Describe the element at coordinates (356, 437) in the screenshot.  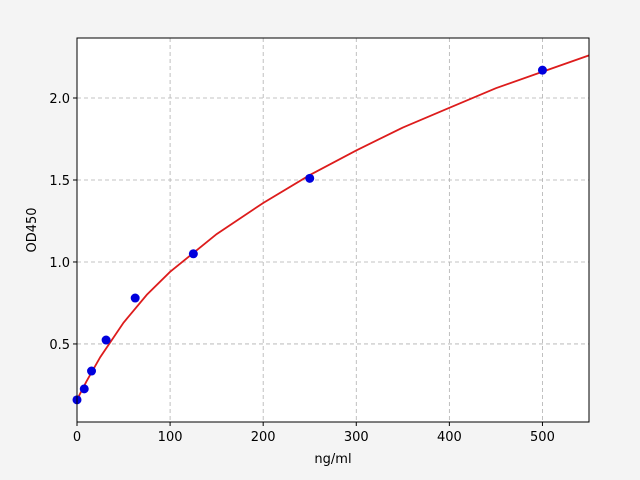
I see `x-tick-label: 300` at that location.